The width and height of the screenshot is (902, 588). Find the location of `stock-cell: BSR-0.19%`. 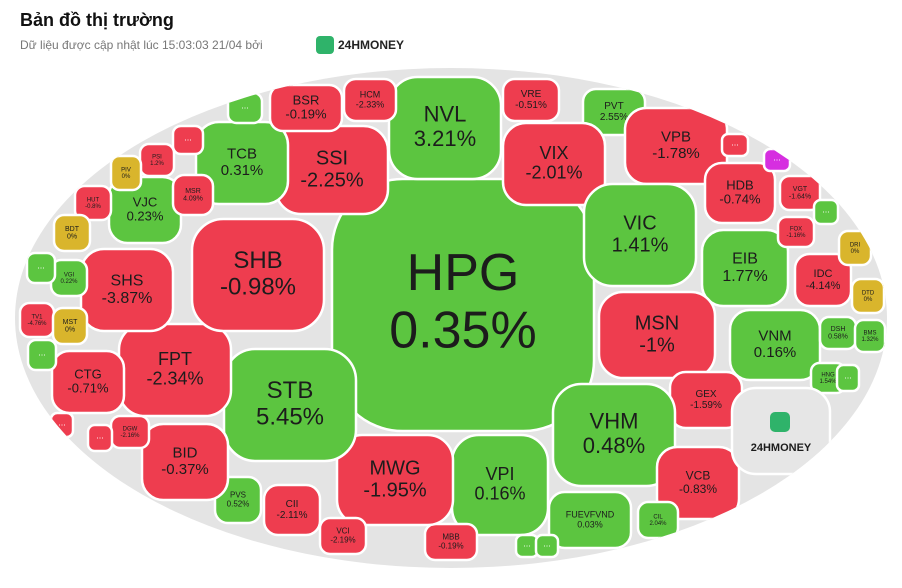

stock-cell: BSR-0.19% is located at coordinates (306, 108).